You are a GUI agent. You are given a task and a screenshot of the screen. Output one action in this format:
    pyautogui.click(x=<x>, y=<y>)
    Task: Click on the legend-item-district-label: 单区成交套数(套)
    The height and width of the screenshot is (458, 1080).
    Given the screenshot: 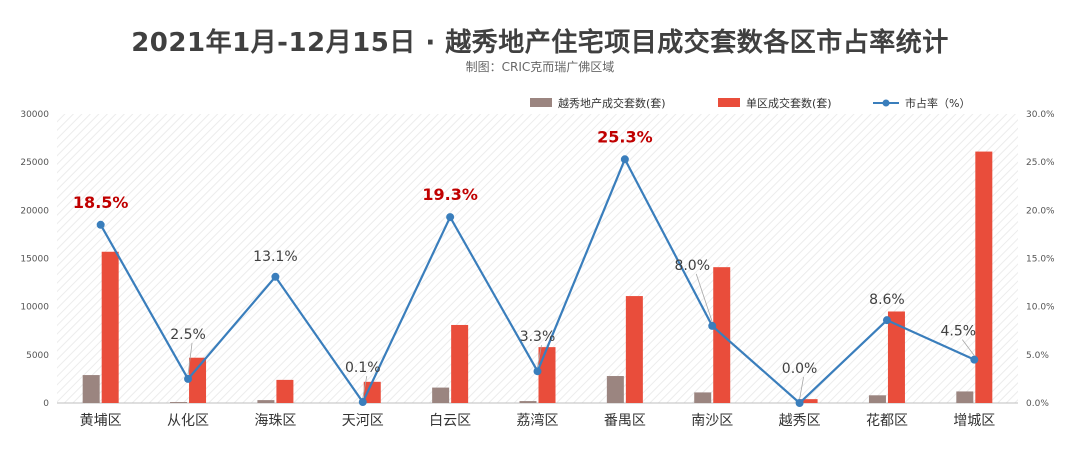 What is the action you would take?
    pyautogui.click(x=789, y=103)
    